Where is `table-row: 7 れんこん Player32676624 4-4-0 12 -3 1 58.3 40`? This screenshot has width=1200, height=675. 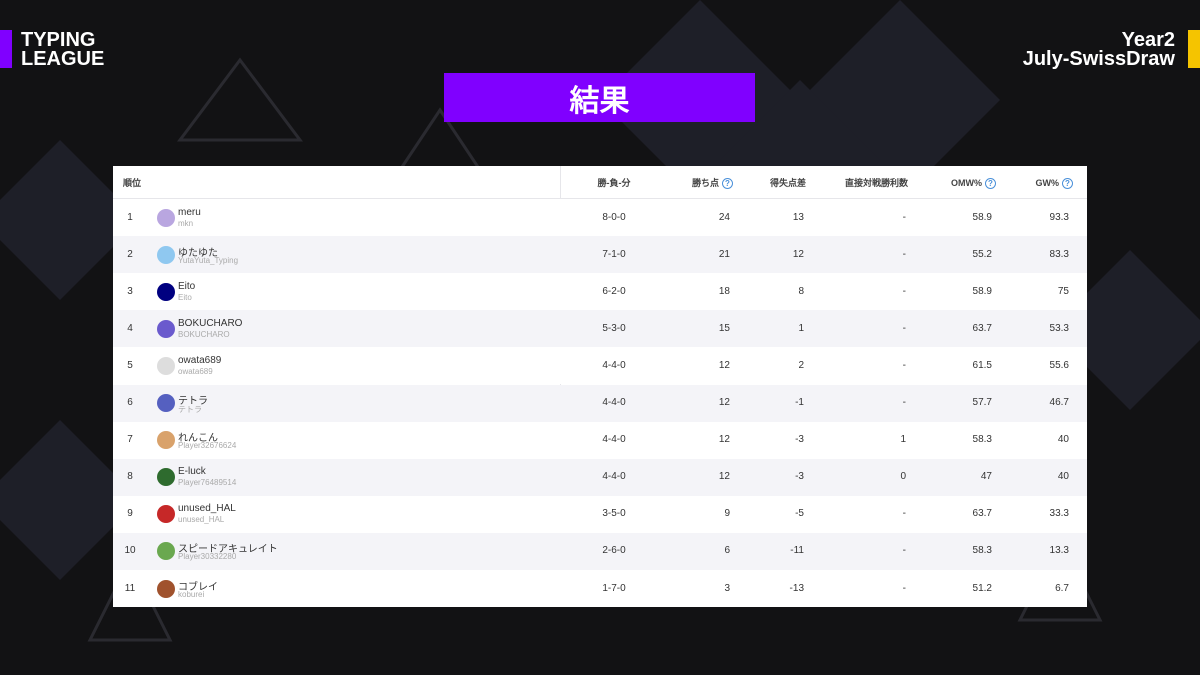 table-row: 7 れんこん Player32676624 4-4-0 12 -3 1 58.3 40 is located at coordinates (600, 440).